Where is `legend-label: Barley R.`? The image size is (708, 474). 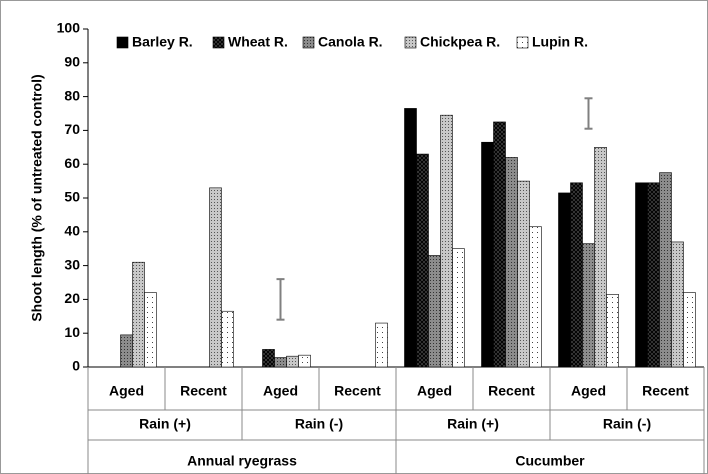
legend-label: Barley R. is located at coordinates (162, 42).